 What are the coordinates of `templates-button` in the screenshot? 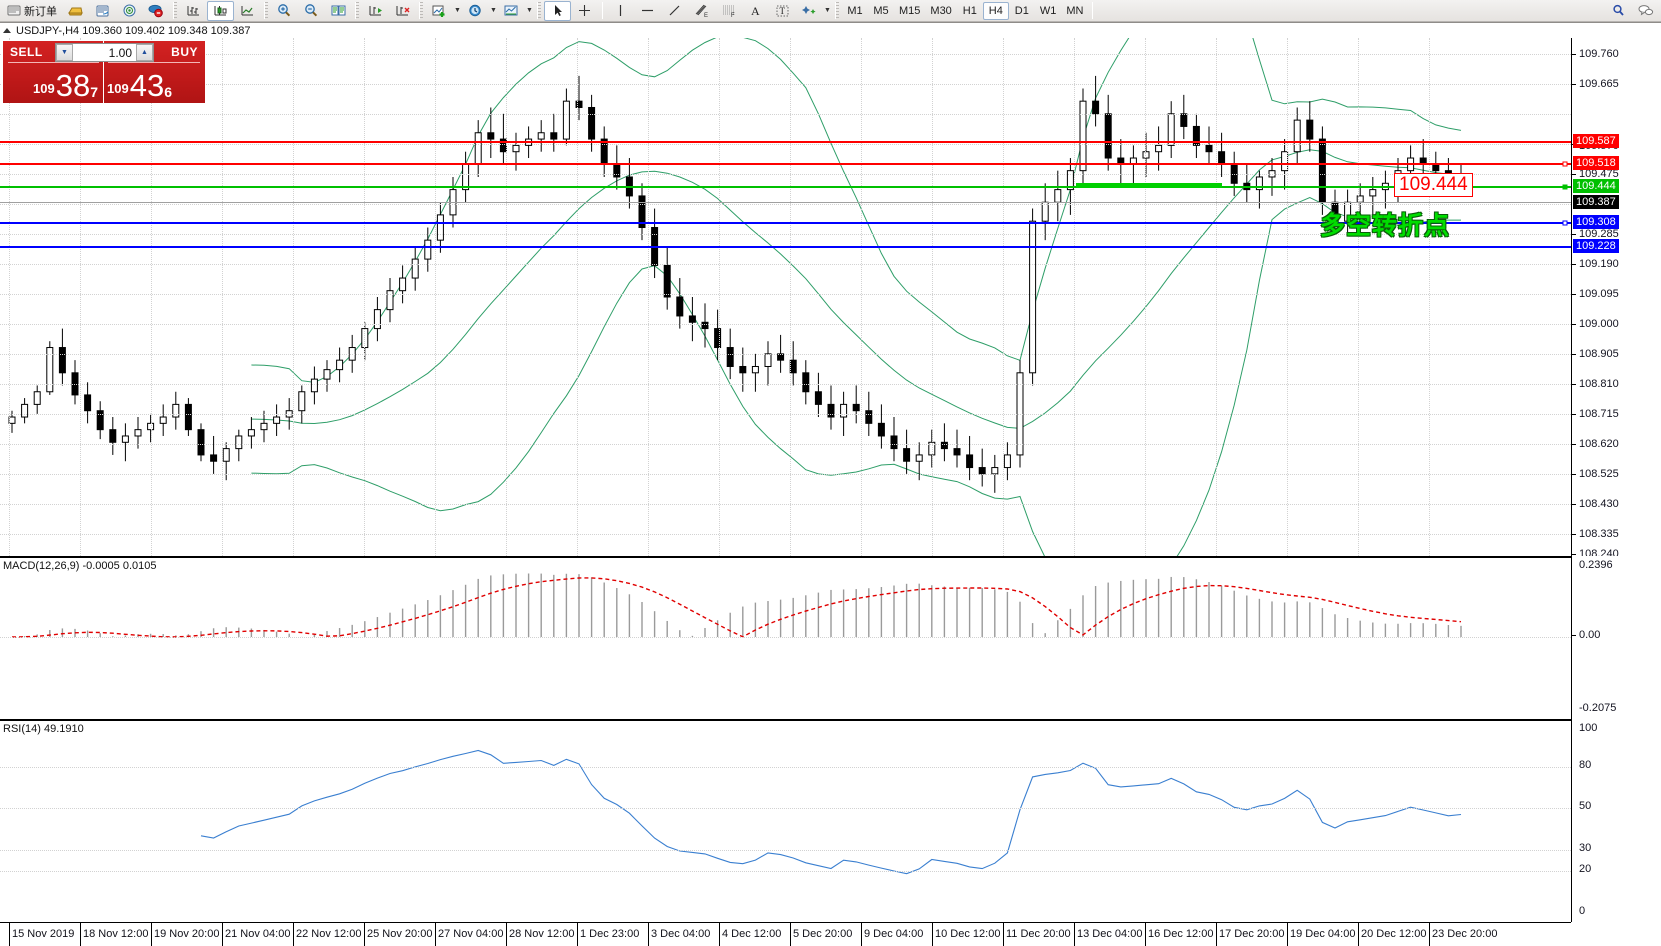 It's located at (511, 11).